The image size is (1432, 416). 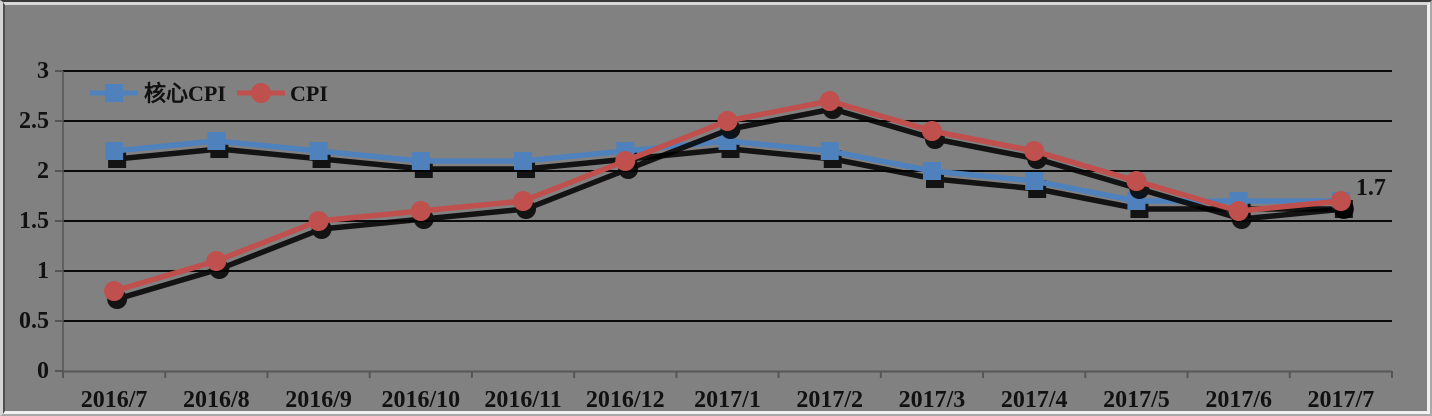 I want to click on x-tick-label: 2016/12, so click(x=625, y=399).